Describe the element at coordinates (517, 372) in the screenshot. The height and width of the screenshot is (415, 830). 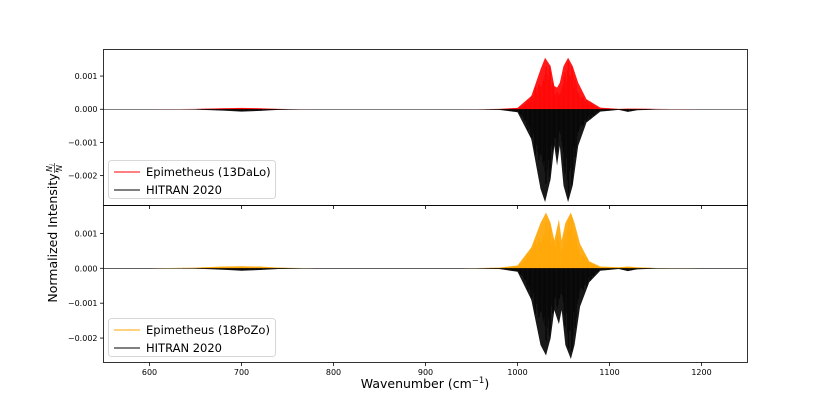
I see `x-tick-label: 1000` at that location.